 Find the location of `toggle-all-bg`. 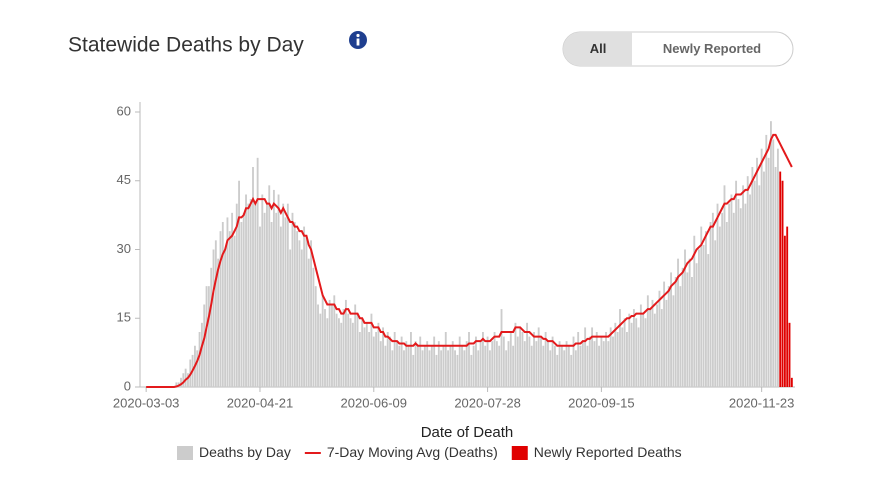

toggle-all-bg is located at coordinates (597, 49).